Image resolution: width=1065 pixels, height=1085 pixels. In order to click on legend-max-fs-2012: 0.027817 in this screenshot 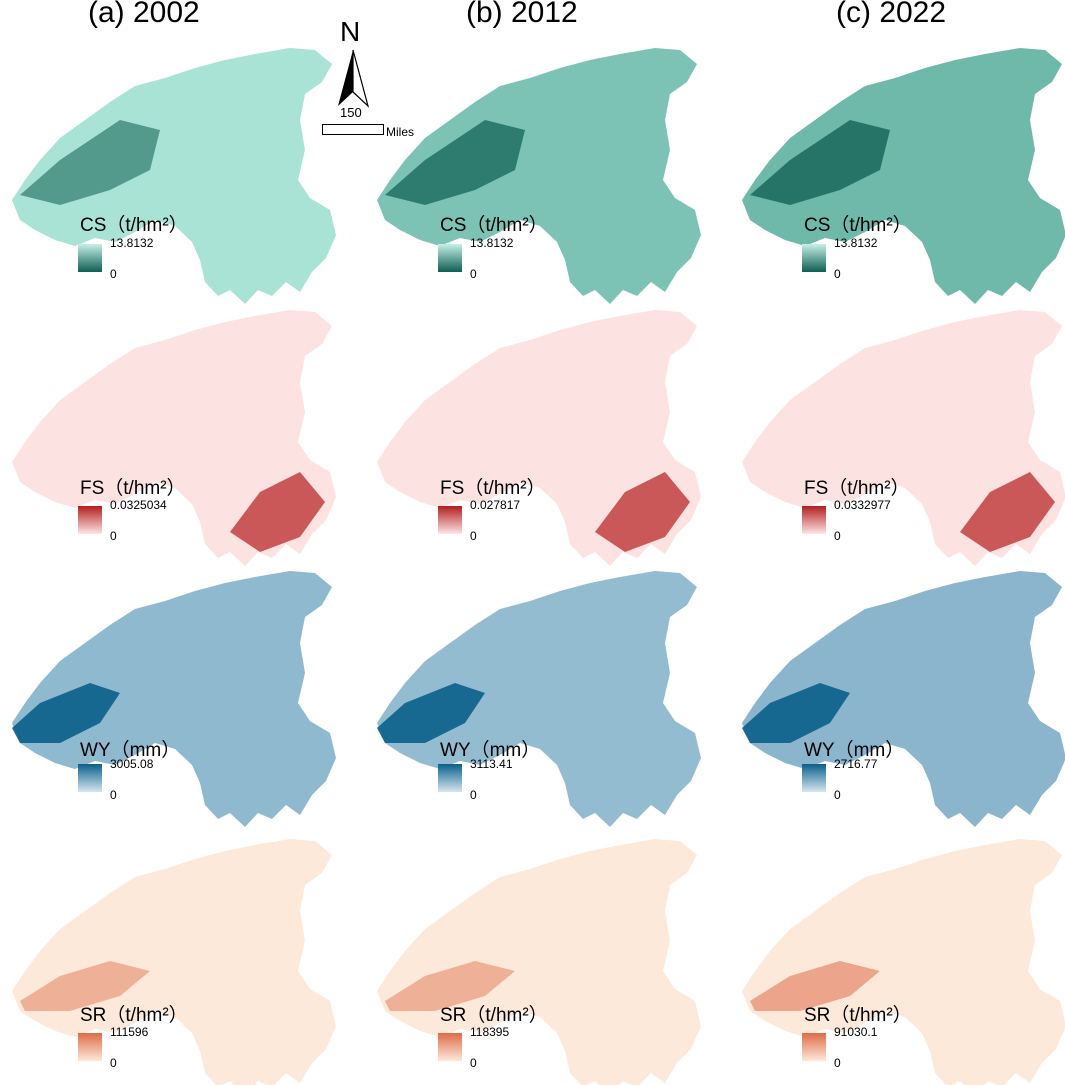, I will do `click(495, 505)`.